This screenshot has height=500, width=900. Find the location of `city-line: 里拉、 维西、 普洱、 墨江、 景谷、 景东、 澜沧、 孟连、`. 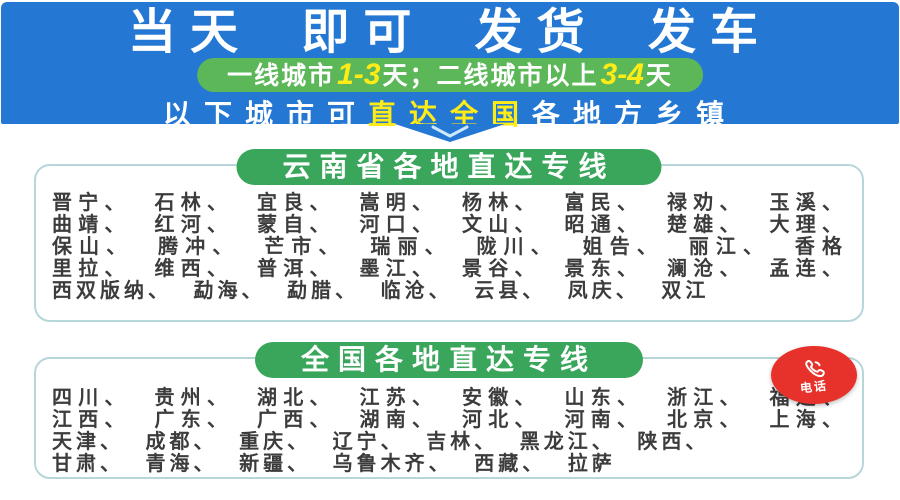

city-line: 里拉、 维西、 普洱、 墨江、 景谷、 景东、 澜沧、 孟连、 is located at coordinates (449, 269).